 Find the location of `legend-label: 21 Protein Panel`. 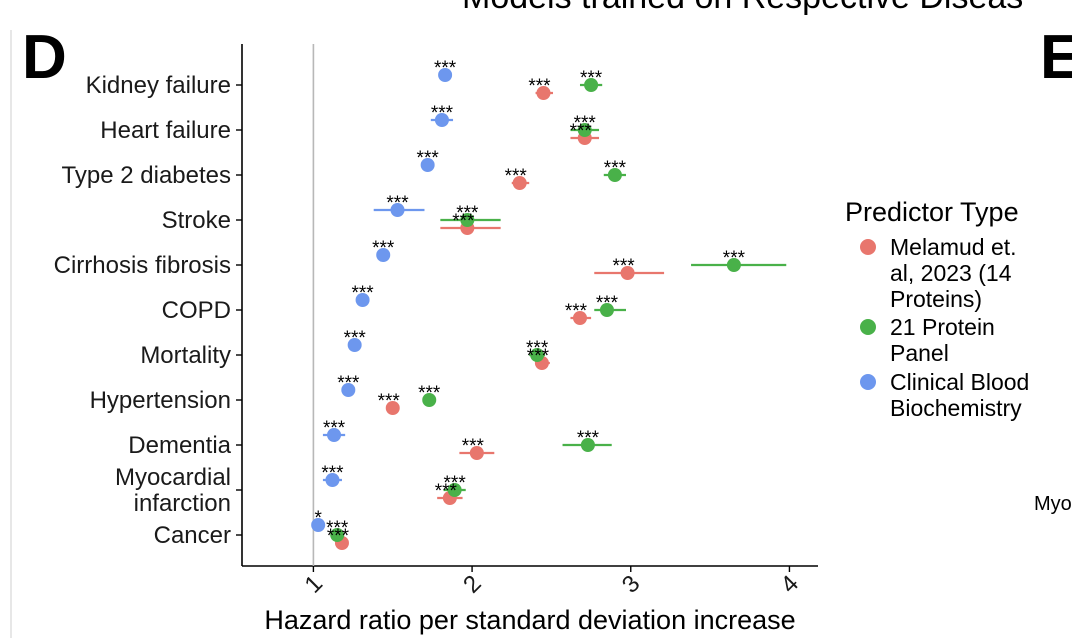

legend-label: 21 Protein Panel is located at coordinates (942, 340).